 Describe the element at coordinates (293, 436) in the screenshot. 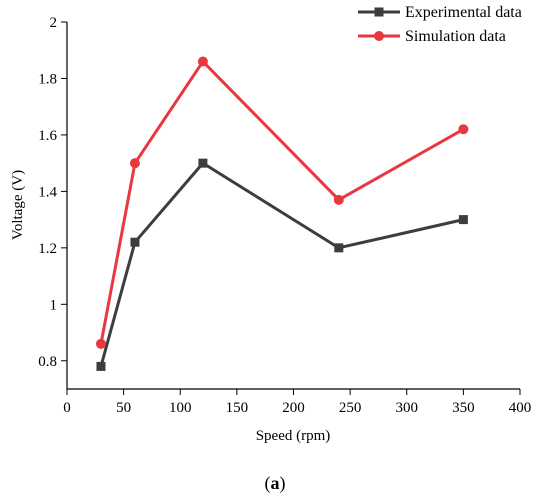

I see `x-axis-title: Speed (rpm)` at that location.